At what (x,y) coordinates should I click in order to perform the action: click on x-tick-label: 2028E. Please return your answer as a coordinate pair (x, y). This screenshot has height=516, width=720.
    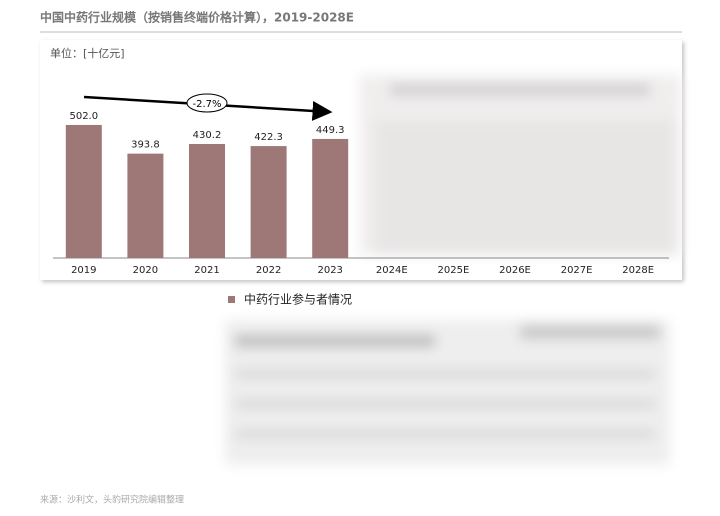
    Looking at the image, I should click on (638, 270).